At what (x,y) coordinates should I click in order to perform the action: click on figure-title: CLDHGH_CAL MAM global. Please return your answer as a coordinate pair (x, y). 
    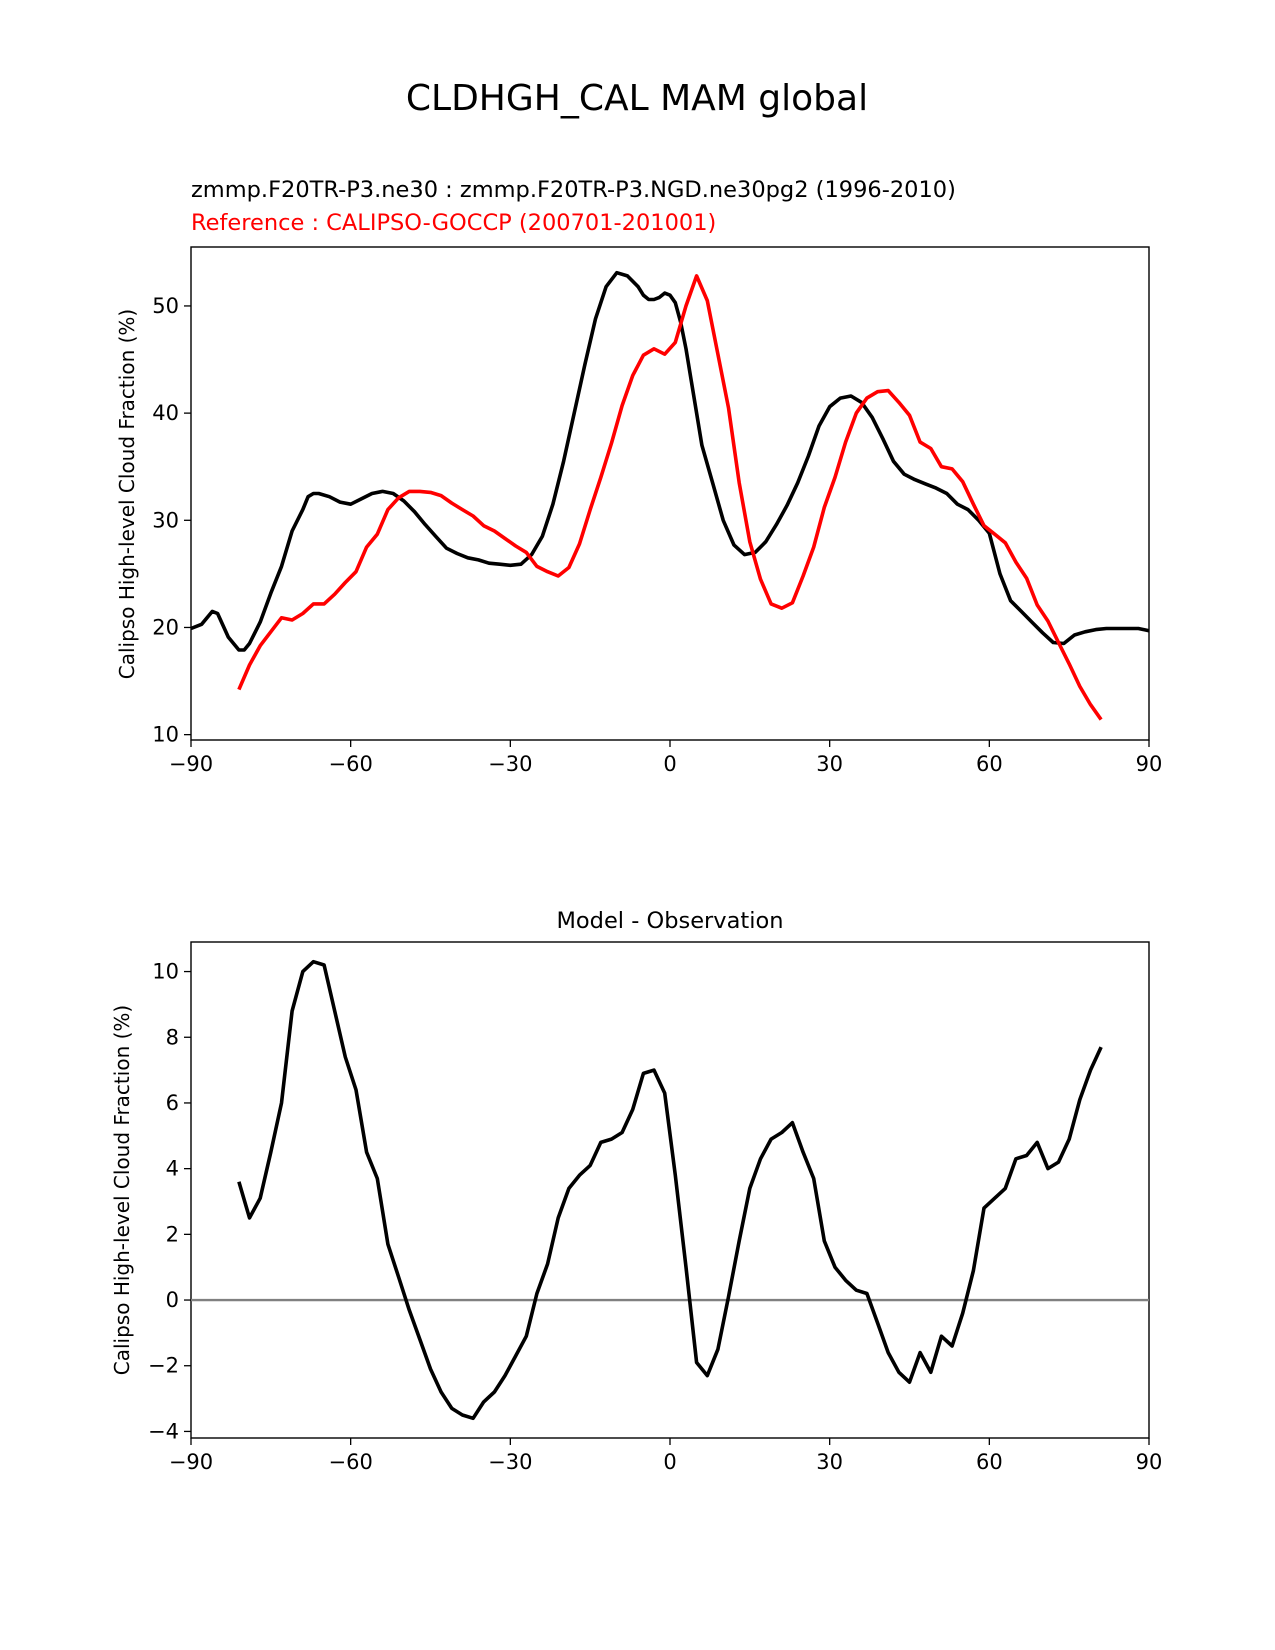
    Looking at the image, I should click on (637, 98).